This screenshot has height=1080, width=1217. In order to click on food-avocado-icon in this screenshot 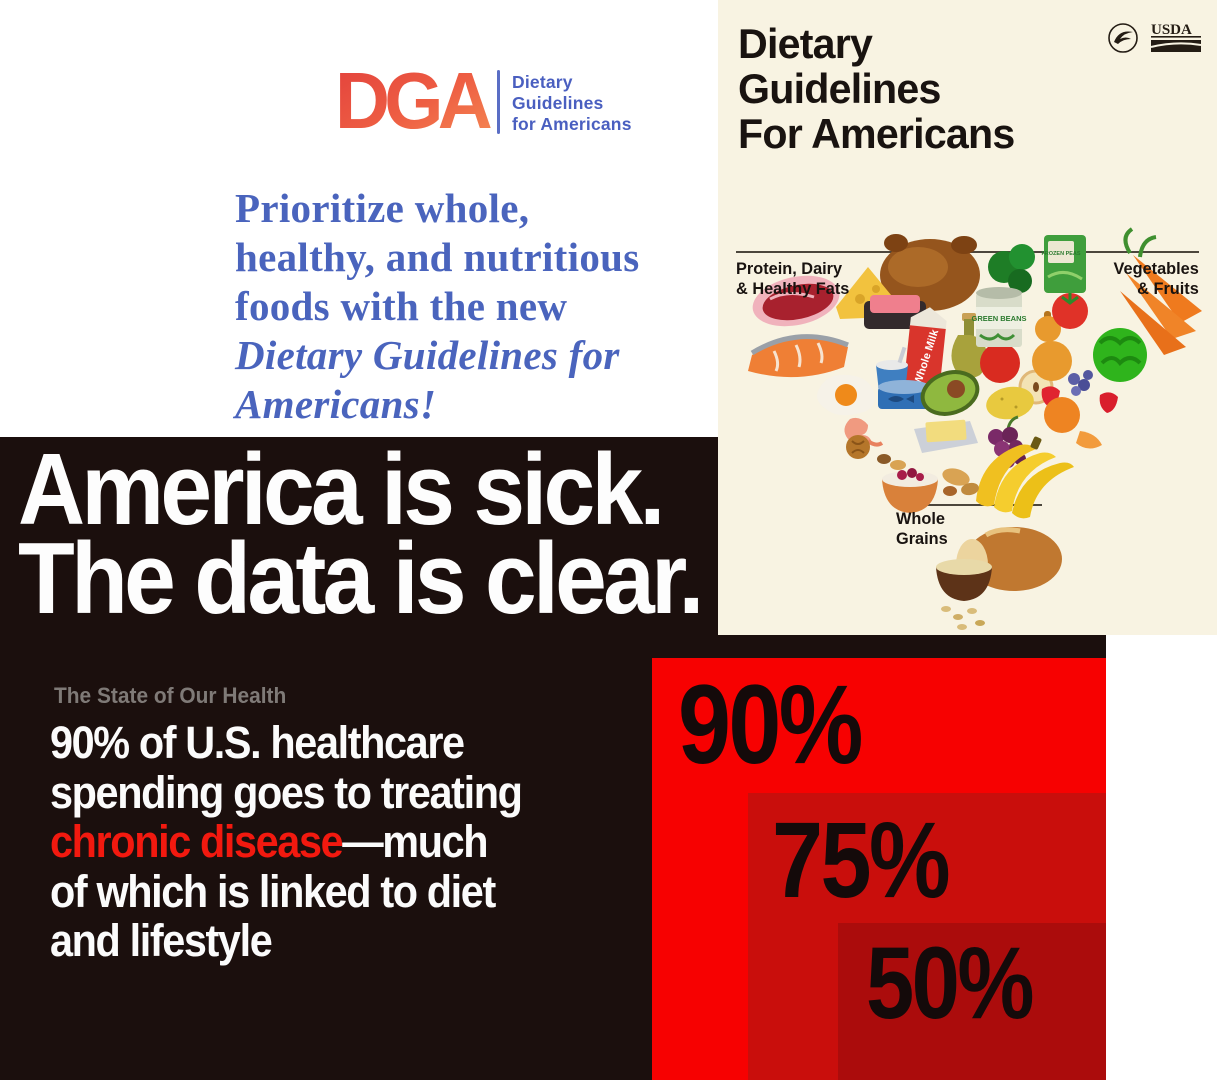, I will do `click(950, 393)`.